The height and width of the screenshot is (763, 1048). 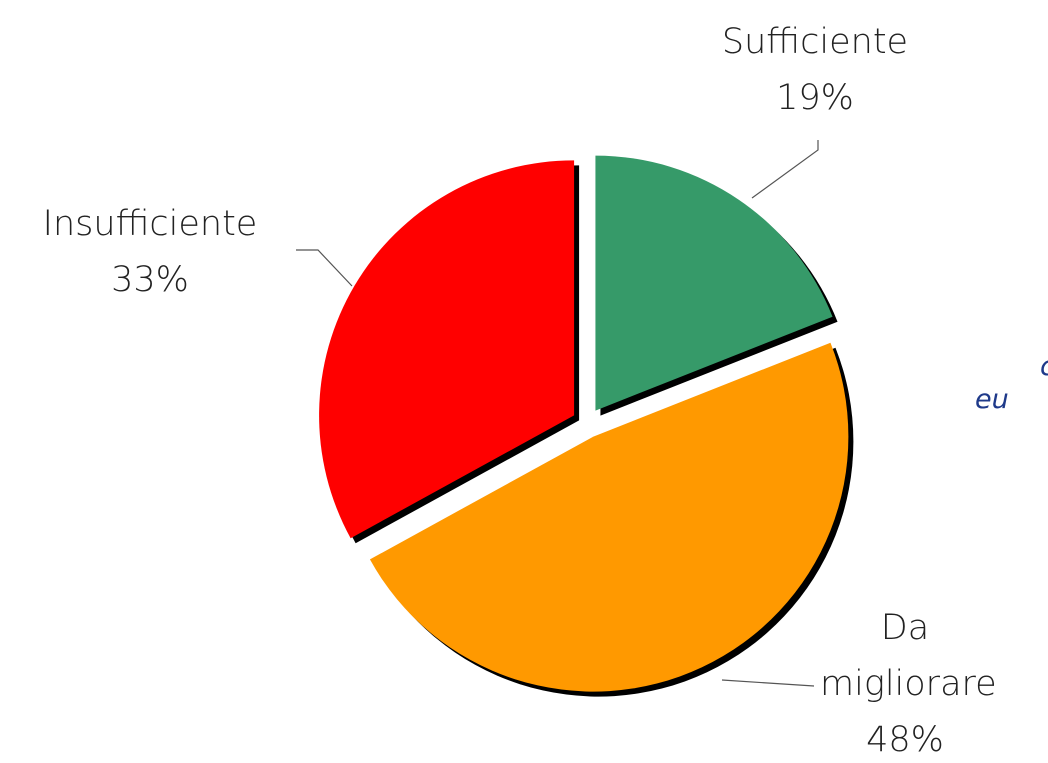 What do you see at coordinates (150, 252) in the screenshot?
I see `data-label: Insufficiente 33%` at bounding box center [150, 252].